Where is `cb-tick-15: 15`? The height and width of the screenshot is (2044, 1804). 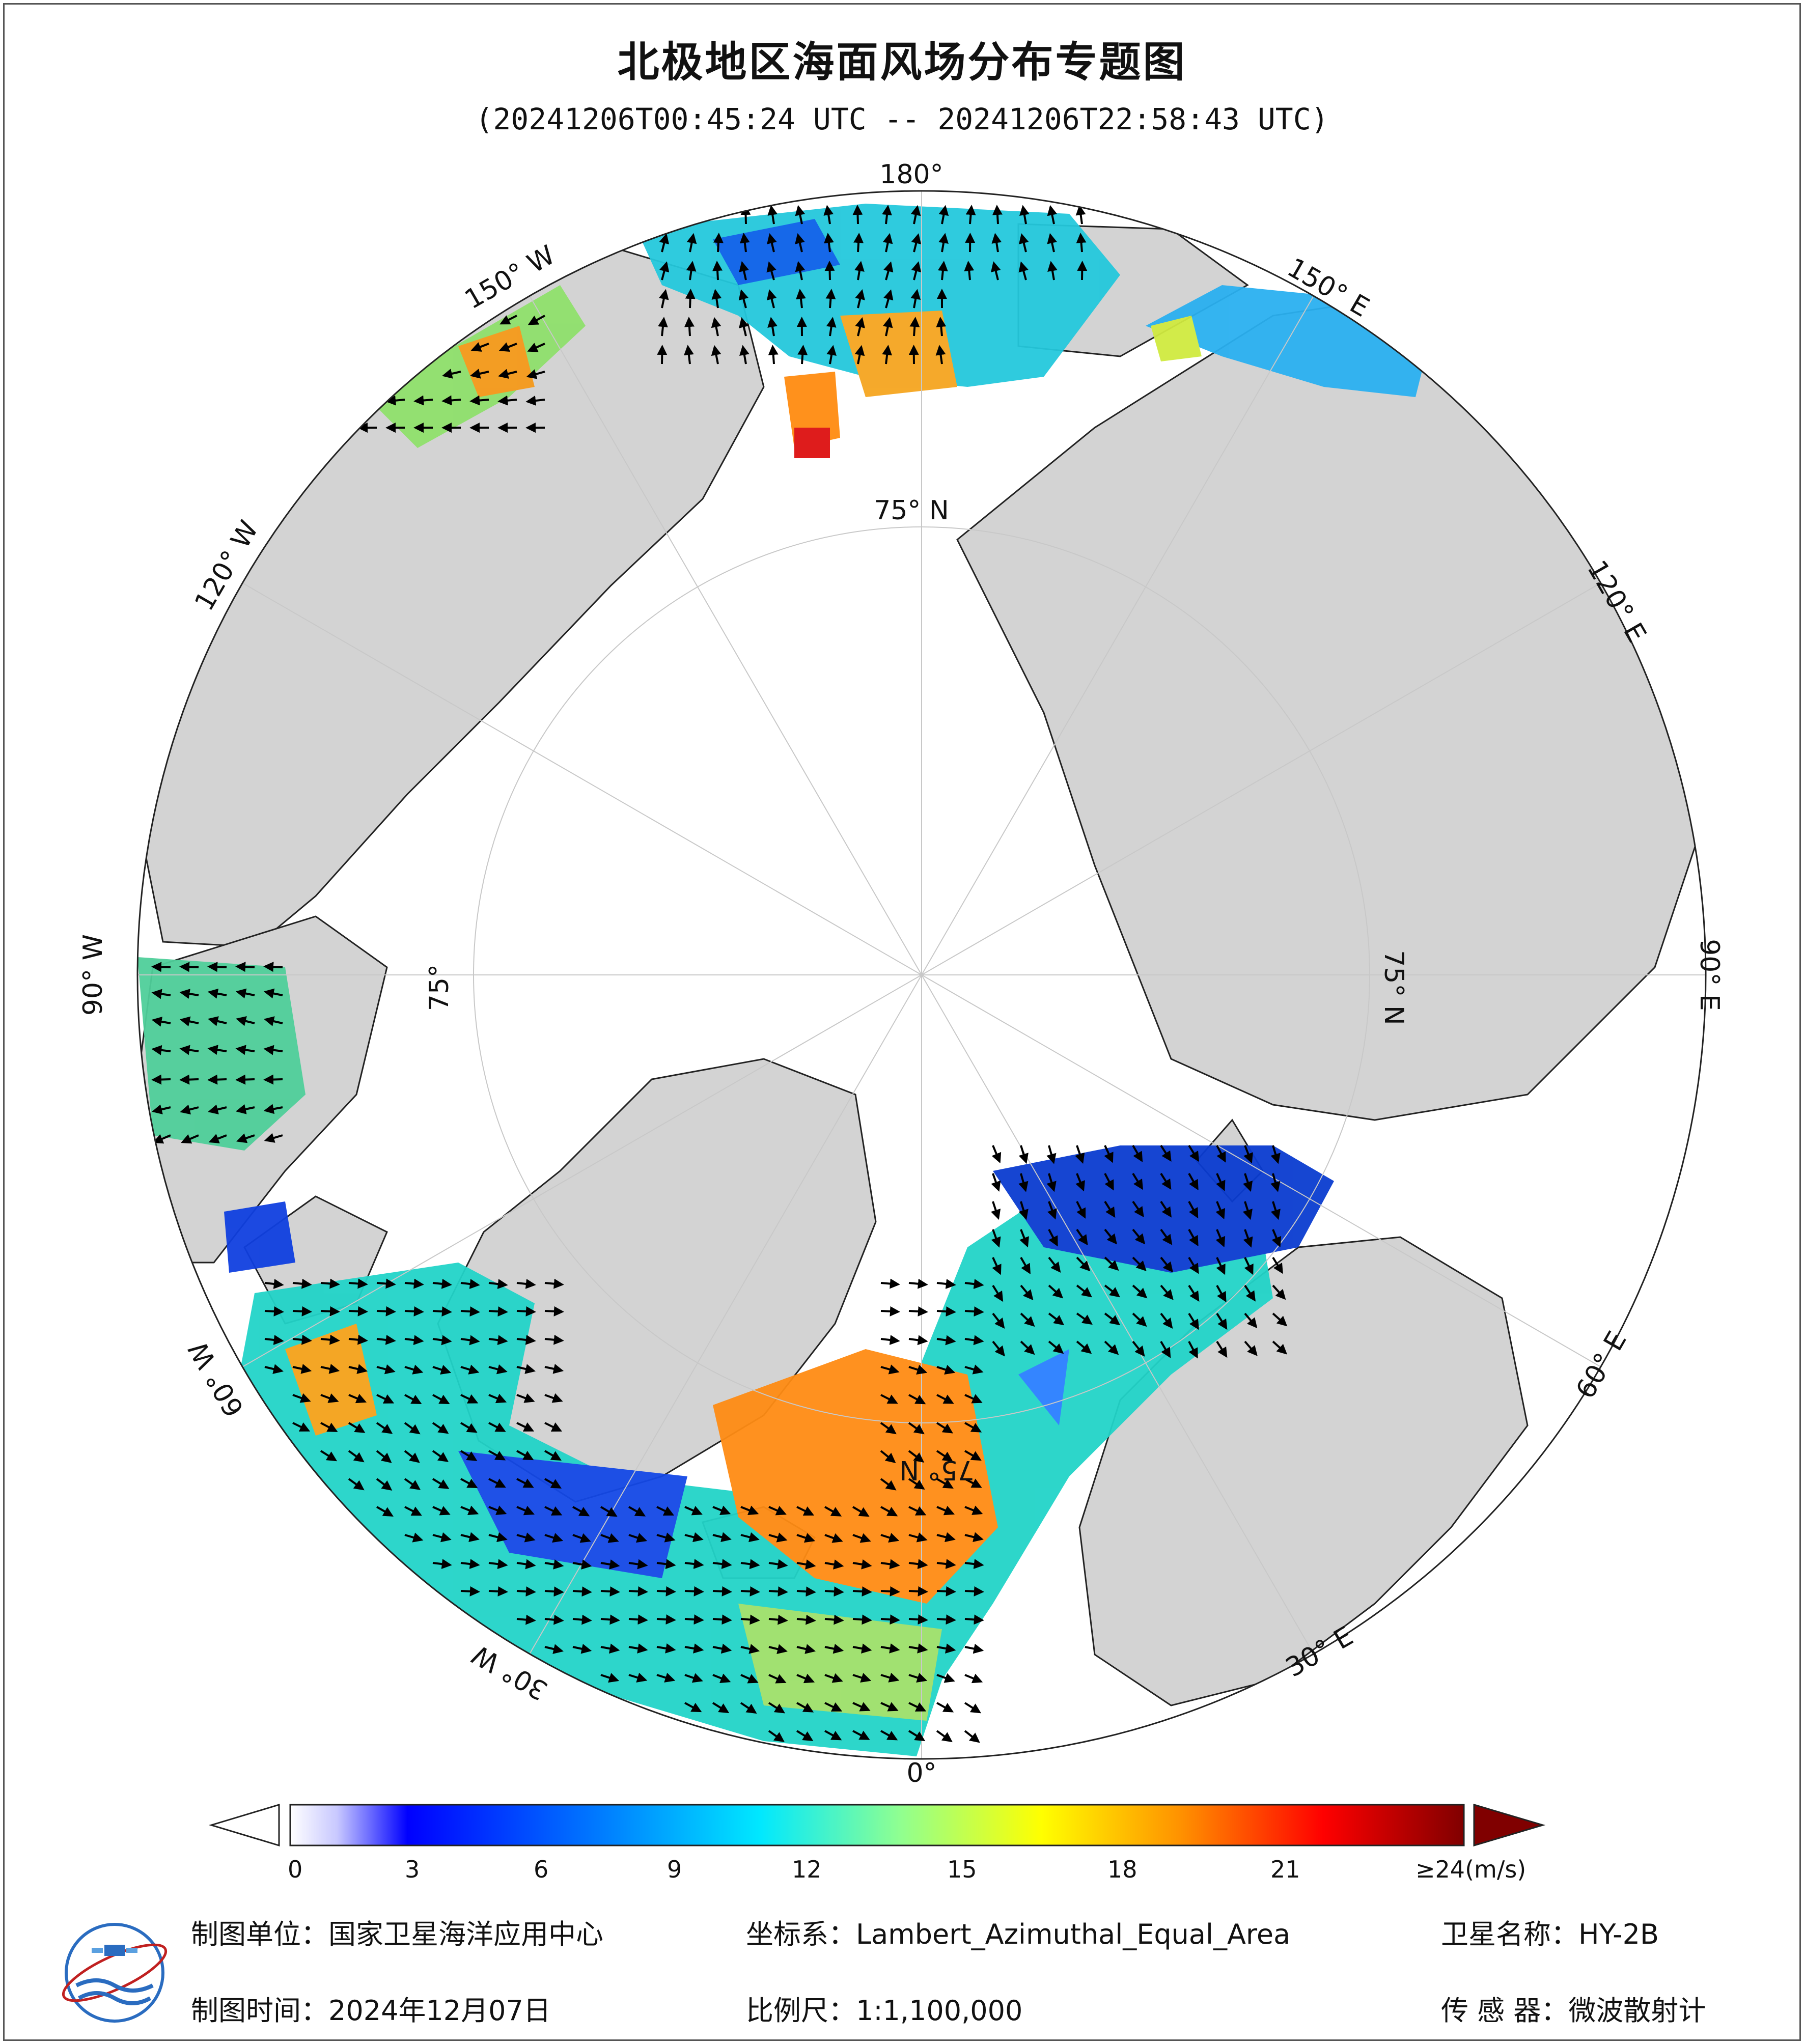
cb-tick-15: 15 is located at coordinates (962, 1869).